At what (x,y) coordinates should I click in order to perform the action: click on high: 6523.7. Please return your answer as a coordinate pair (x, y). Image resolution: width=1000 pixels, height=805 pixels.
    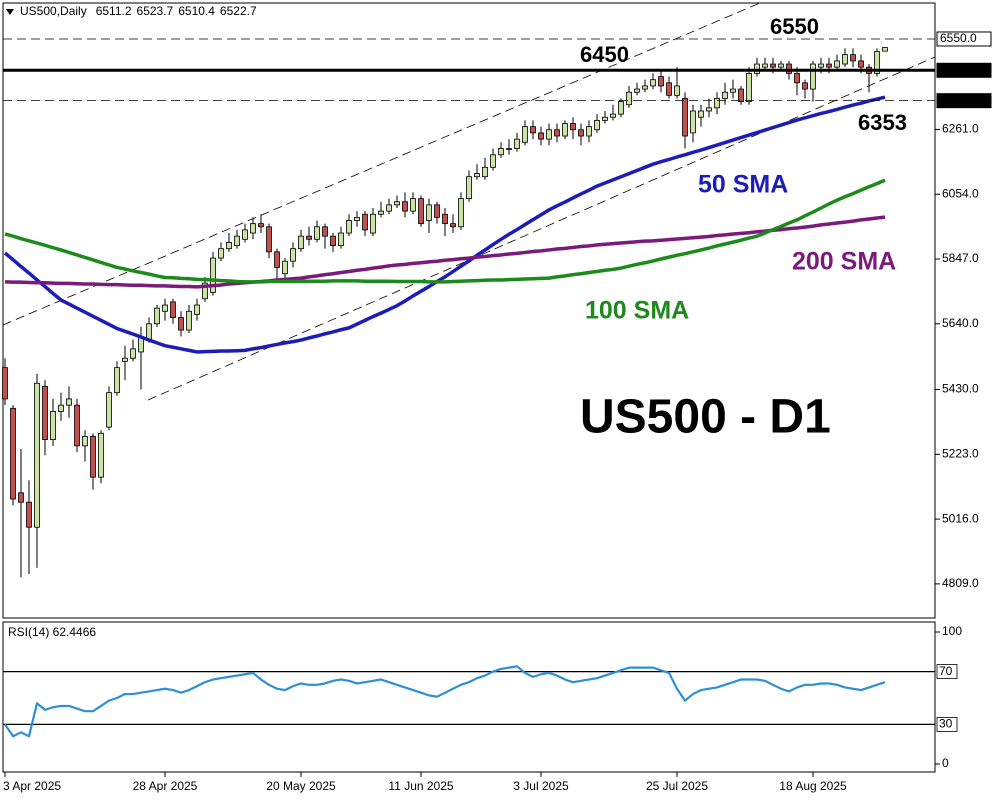
    Looking at the image, I should click on (155, 11).